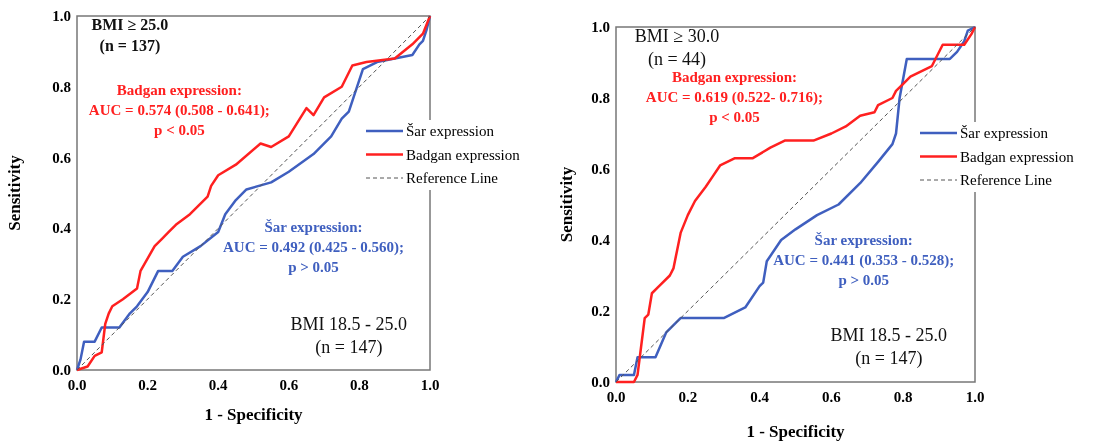  Describe the element at coordinates (864, 260) in the screenshot. I see `annotation: Šar expression: AUC = 0.441 (0.353 - 0.528); p > 0.05` at that location.